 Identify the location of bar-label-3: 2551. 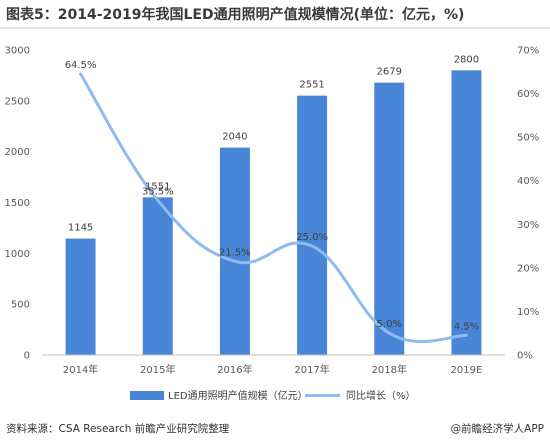
(311, 85).